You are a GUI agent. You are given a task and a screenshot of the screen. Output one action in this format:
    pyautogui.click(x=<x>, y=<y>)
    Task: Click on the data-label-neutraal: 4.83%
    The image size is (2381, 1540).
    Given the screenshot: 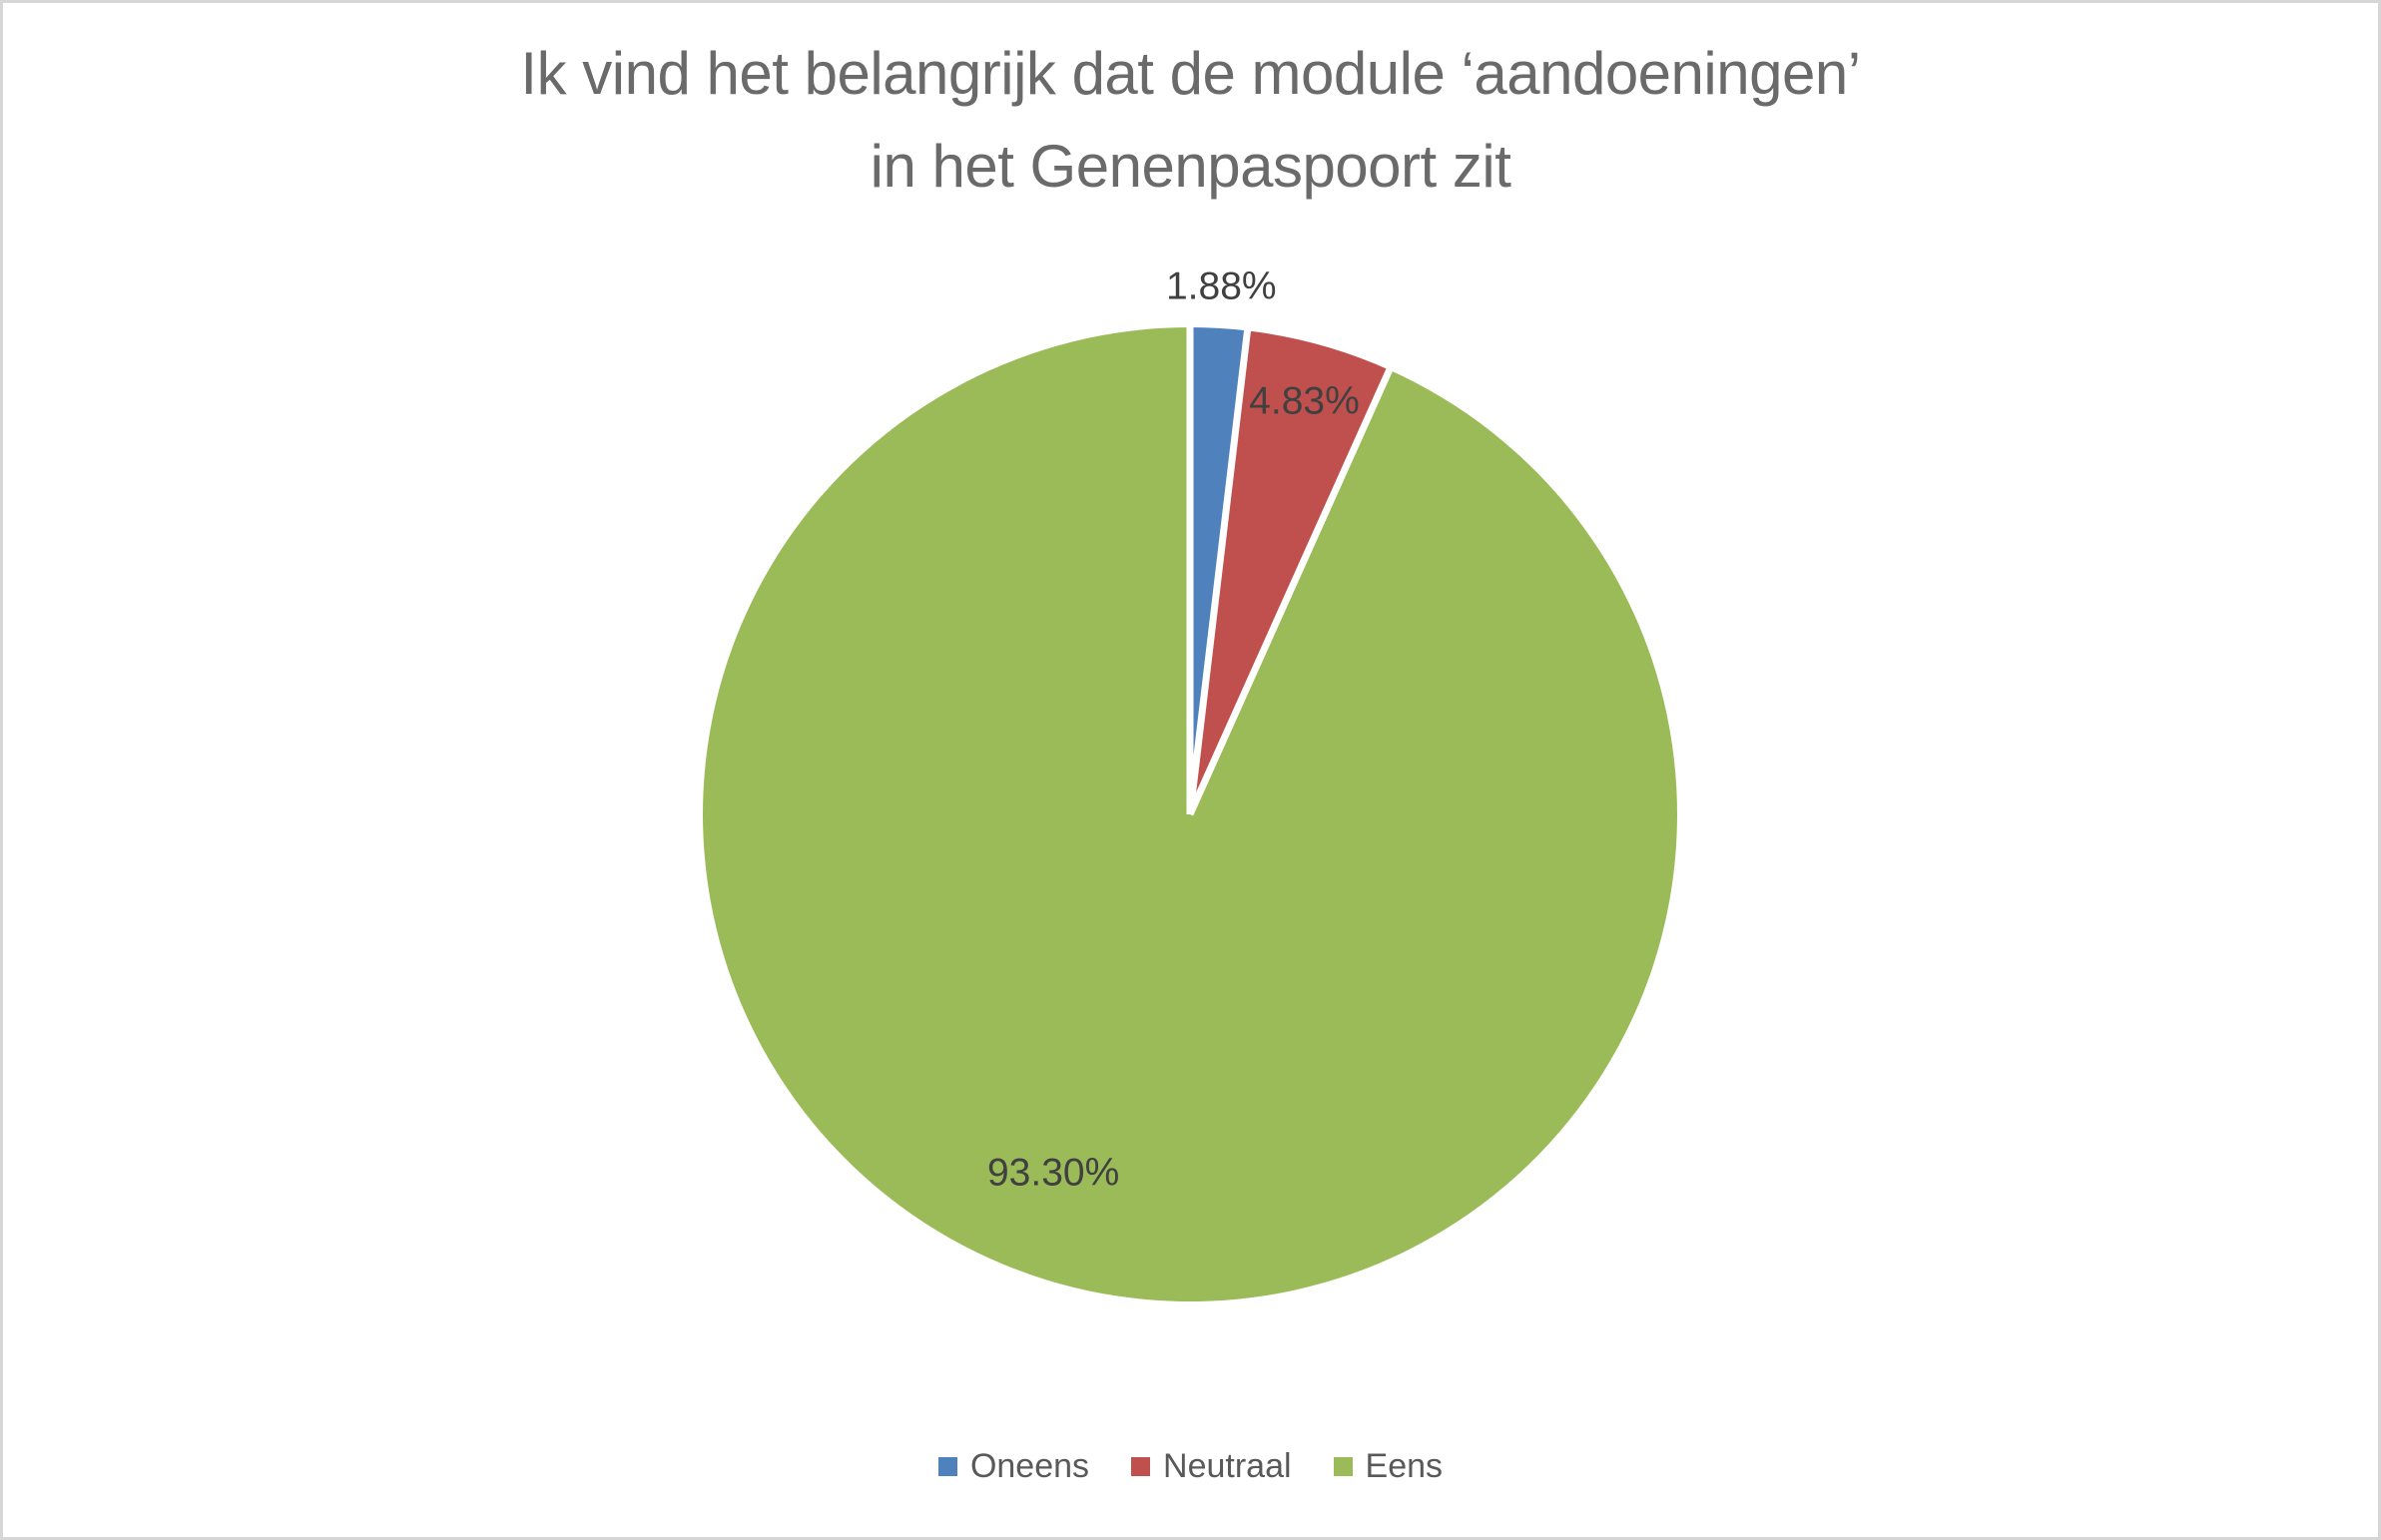 What is the action you would take?
    pyautogui.click(x=1304, y=401)
    